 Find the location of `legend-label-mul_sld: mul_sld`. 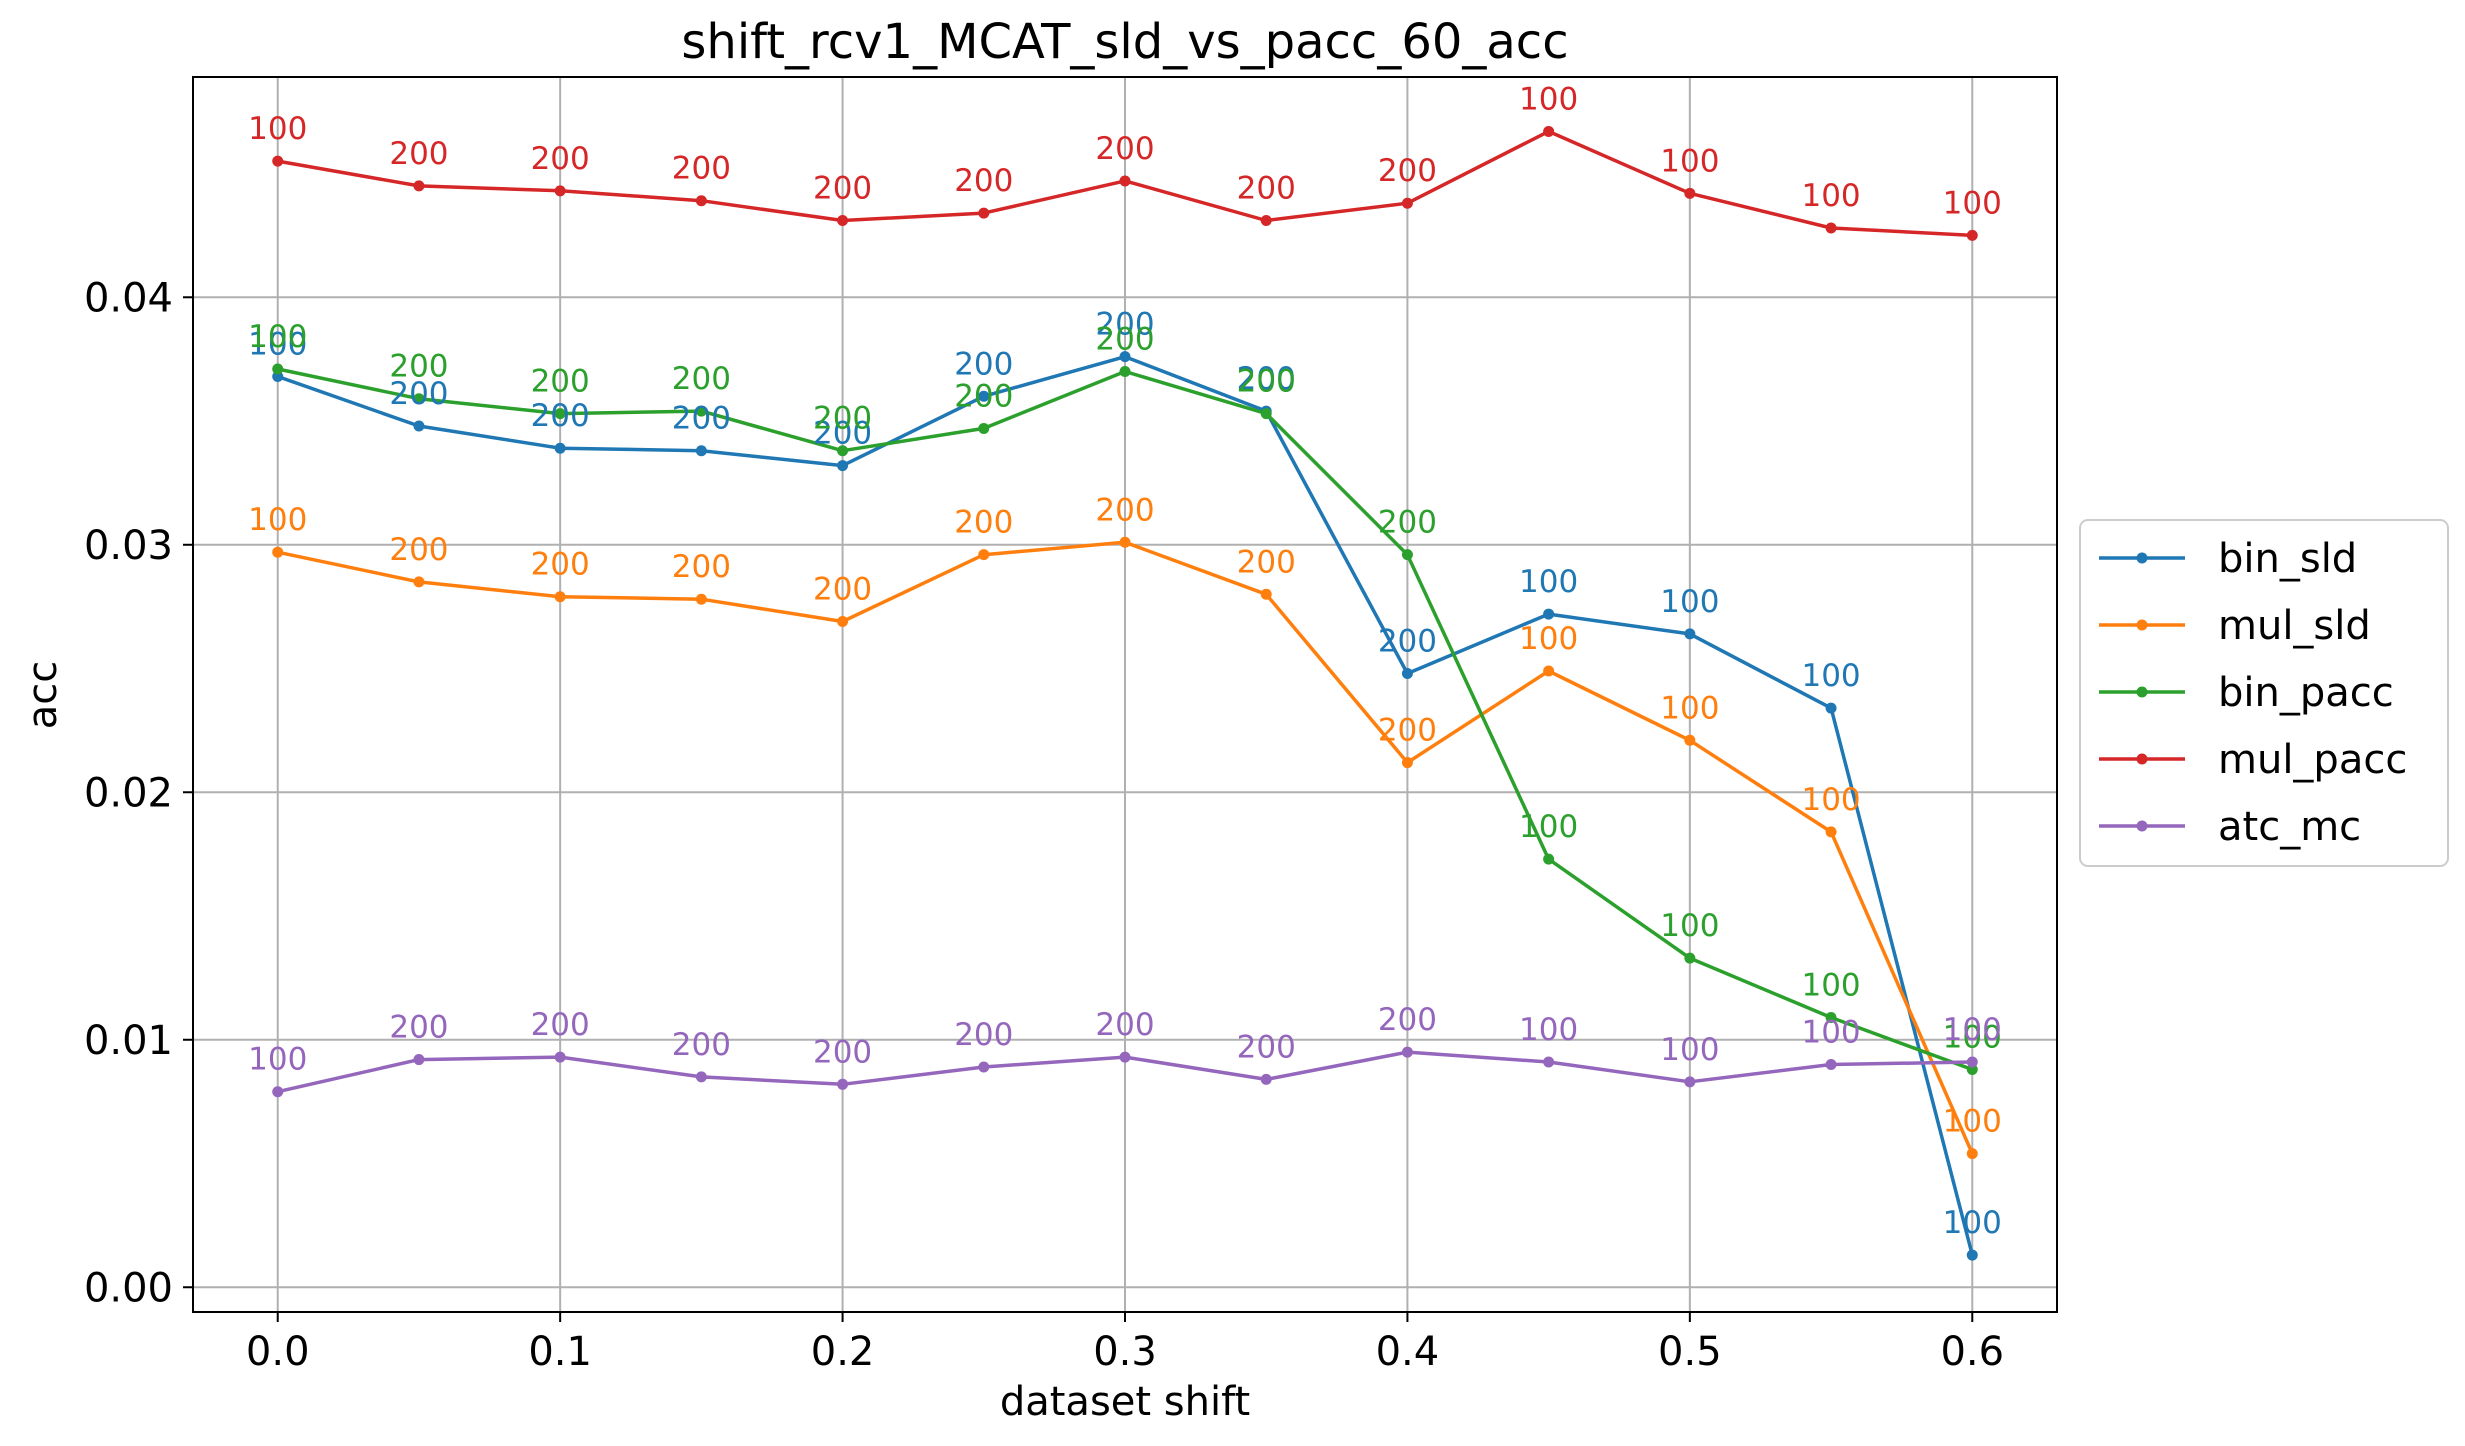

legend-label-mul_sld: mul_sld is located at coordinates (2294, 626).